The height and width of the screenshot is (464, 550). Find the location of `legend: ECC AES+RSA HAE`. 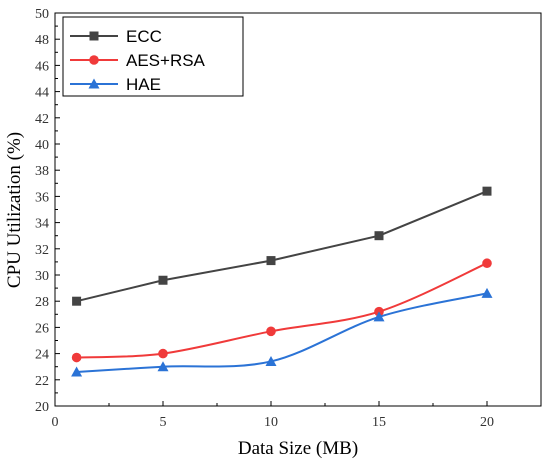

legend: ECC AES+RSA HAE is located at coordinates (153, 56).